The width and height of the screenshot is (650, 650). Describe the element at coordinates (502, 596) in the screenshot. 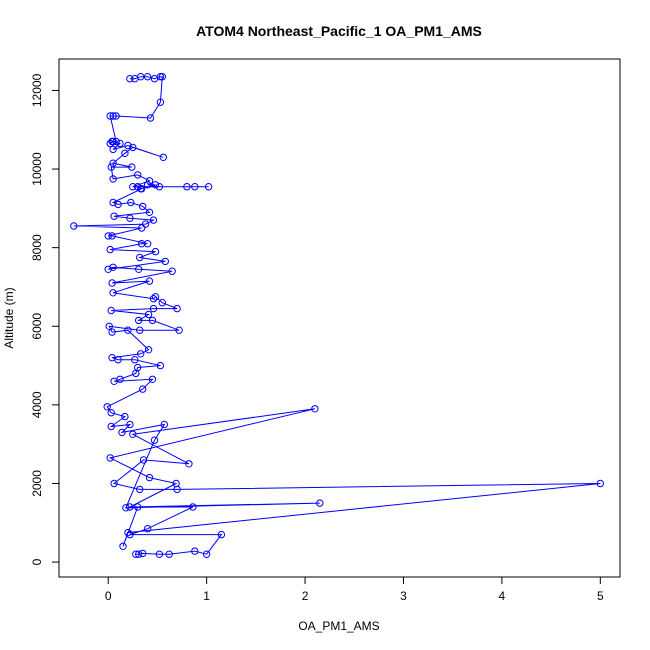

I see `x-tick-label: 4` at that location.